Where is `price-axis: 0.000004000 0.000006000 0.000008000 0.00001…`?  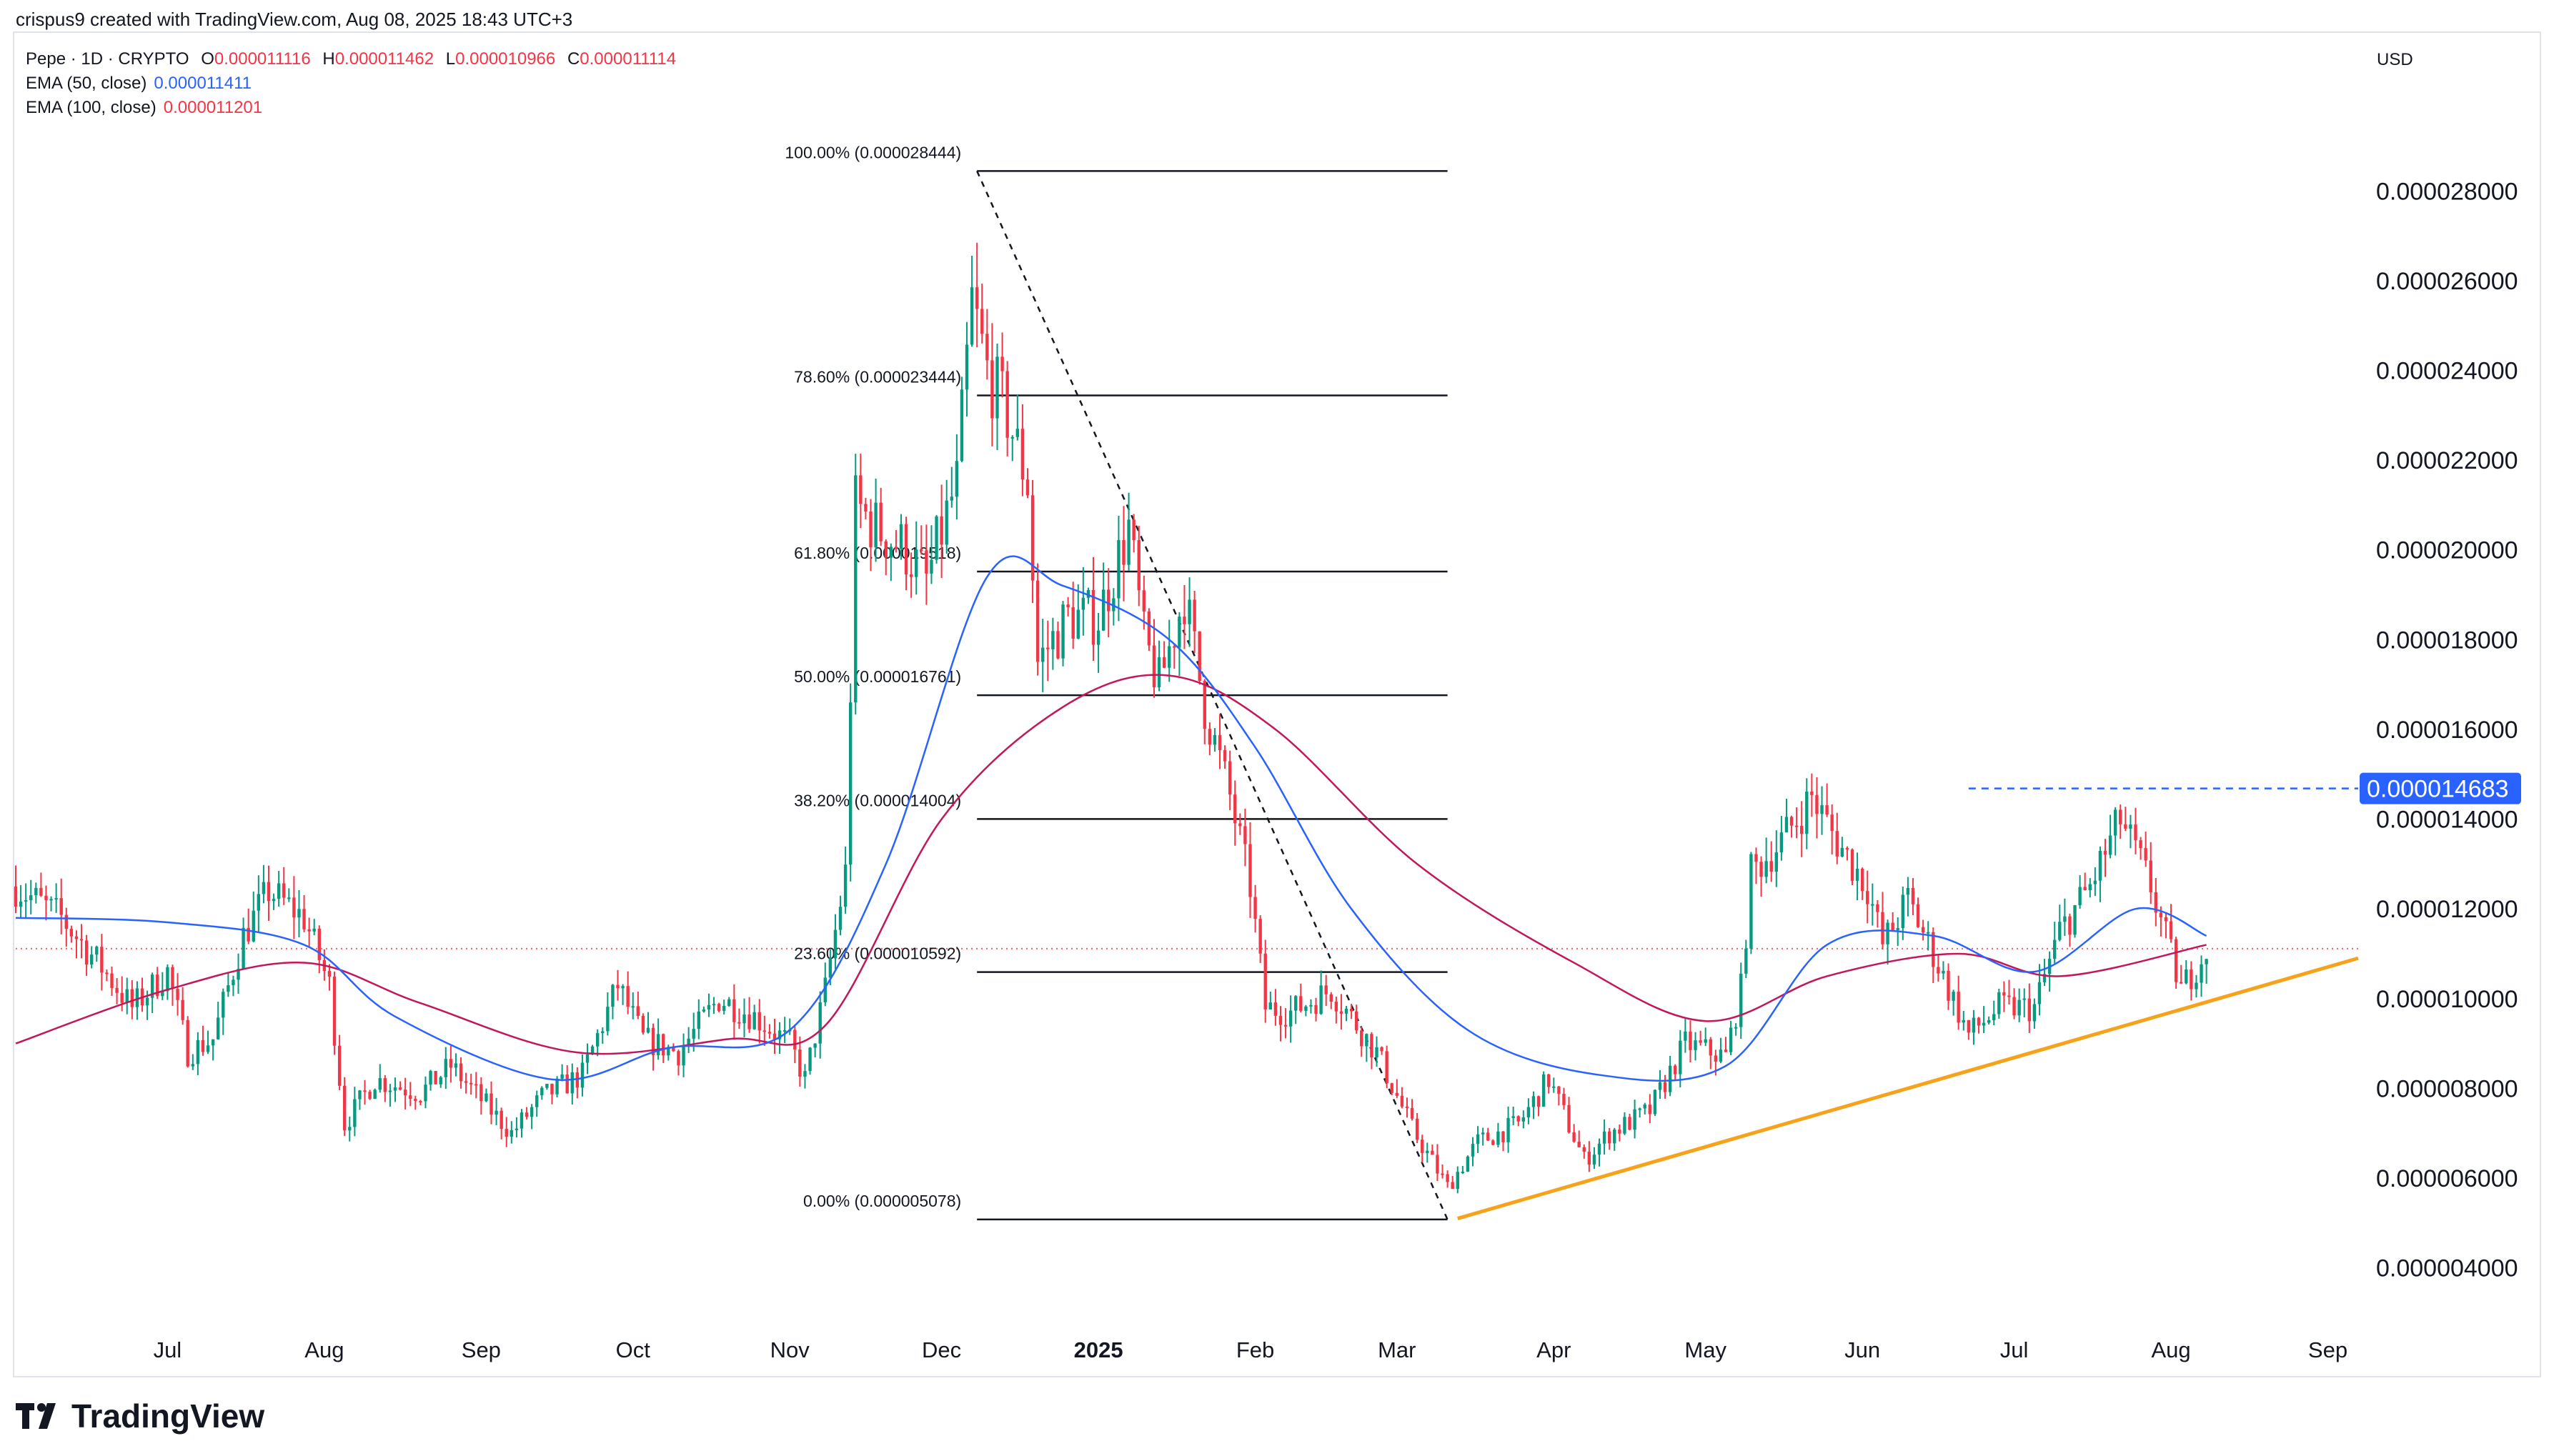
price-axis: 0.000004000 0.000006000 0.000008000 0.00001… is located at coordinates (2447, 730).